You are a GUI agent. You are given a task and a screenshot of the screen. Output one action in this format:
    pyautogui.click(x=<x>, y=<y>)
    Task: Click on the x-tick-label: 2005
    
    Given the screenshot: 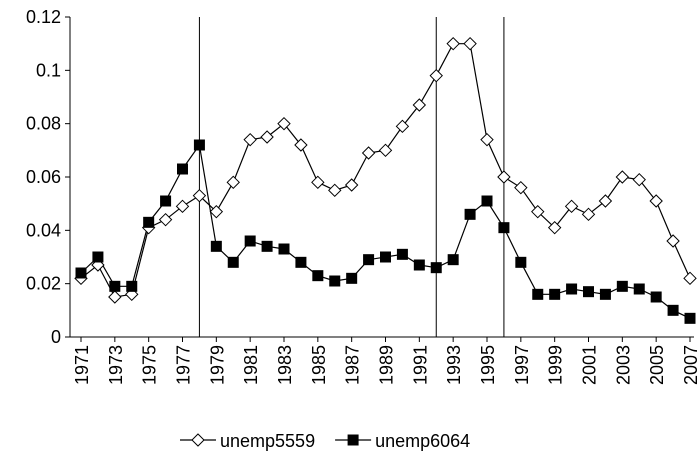 What is the action you would take?
    pyautogui.click(x=657, y=365)
    